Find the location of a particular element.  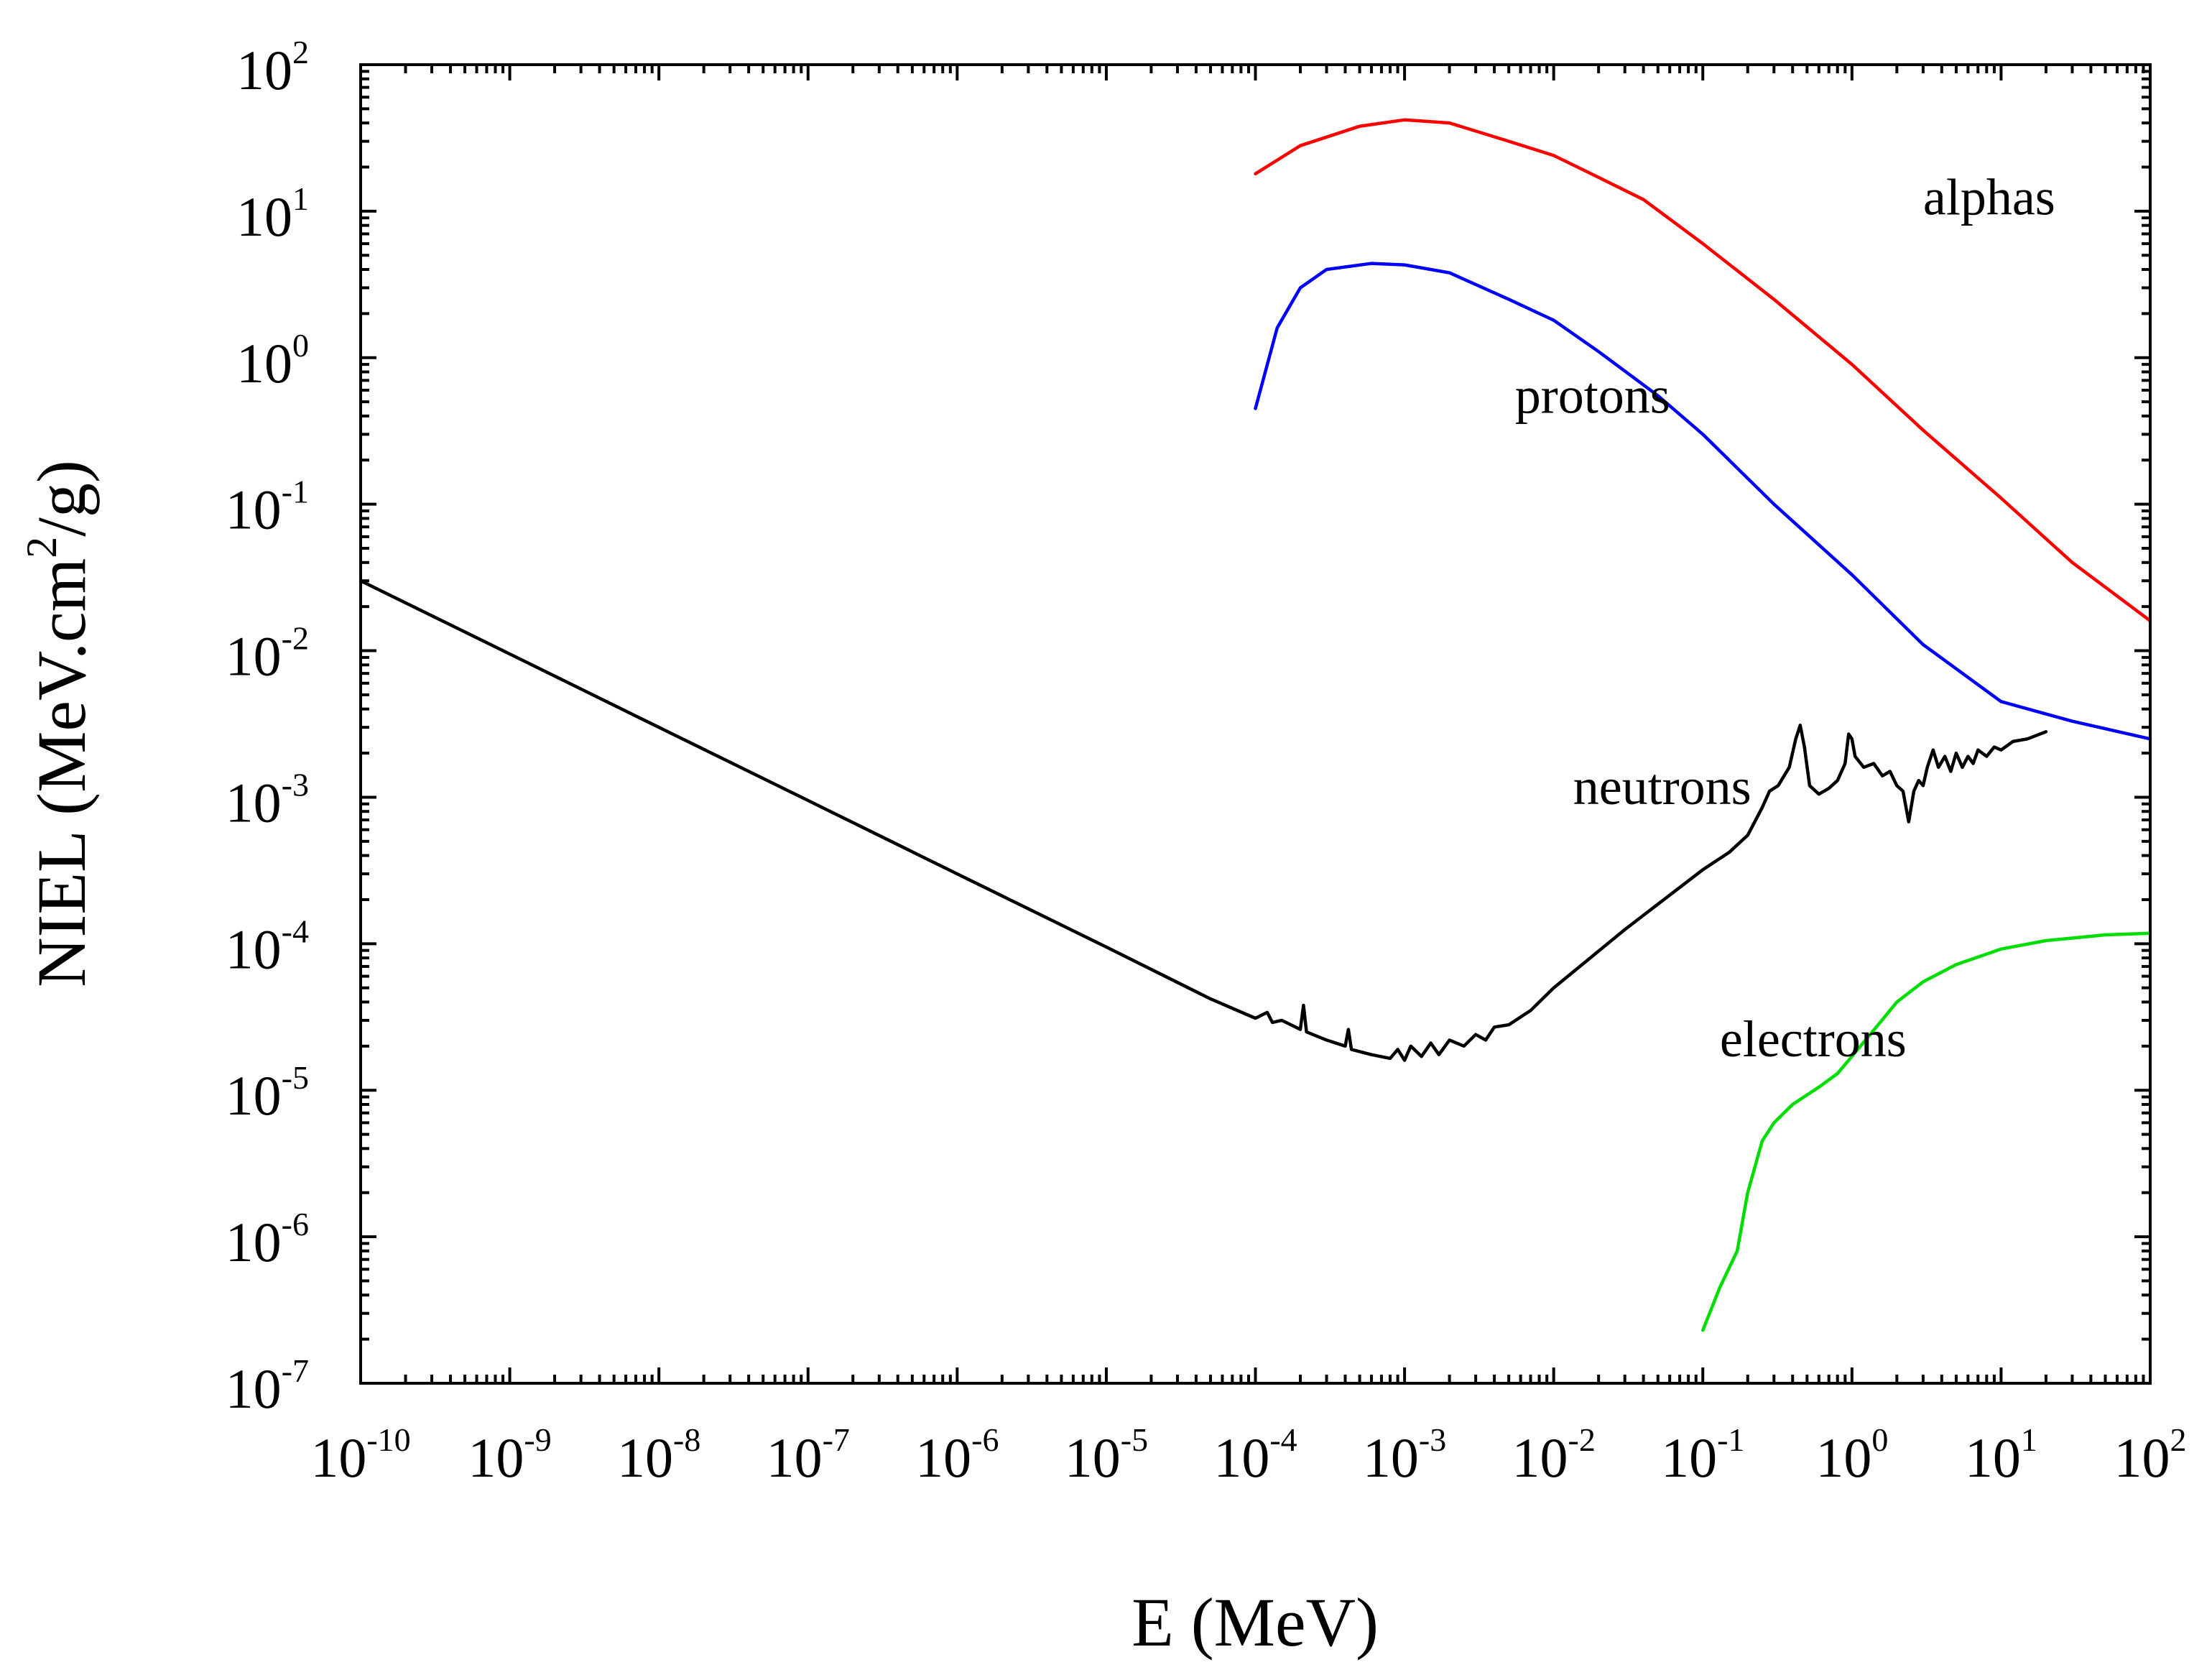

y-tick-label: 10² is located at coordinates (272, 67).